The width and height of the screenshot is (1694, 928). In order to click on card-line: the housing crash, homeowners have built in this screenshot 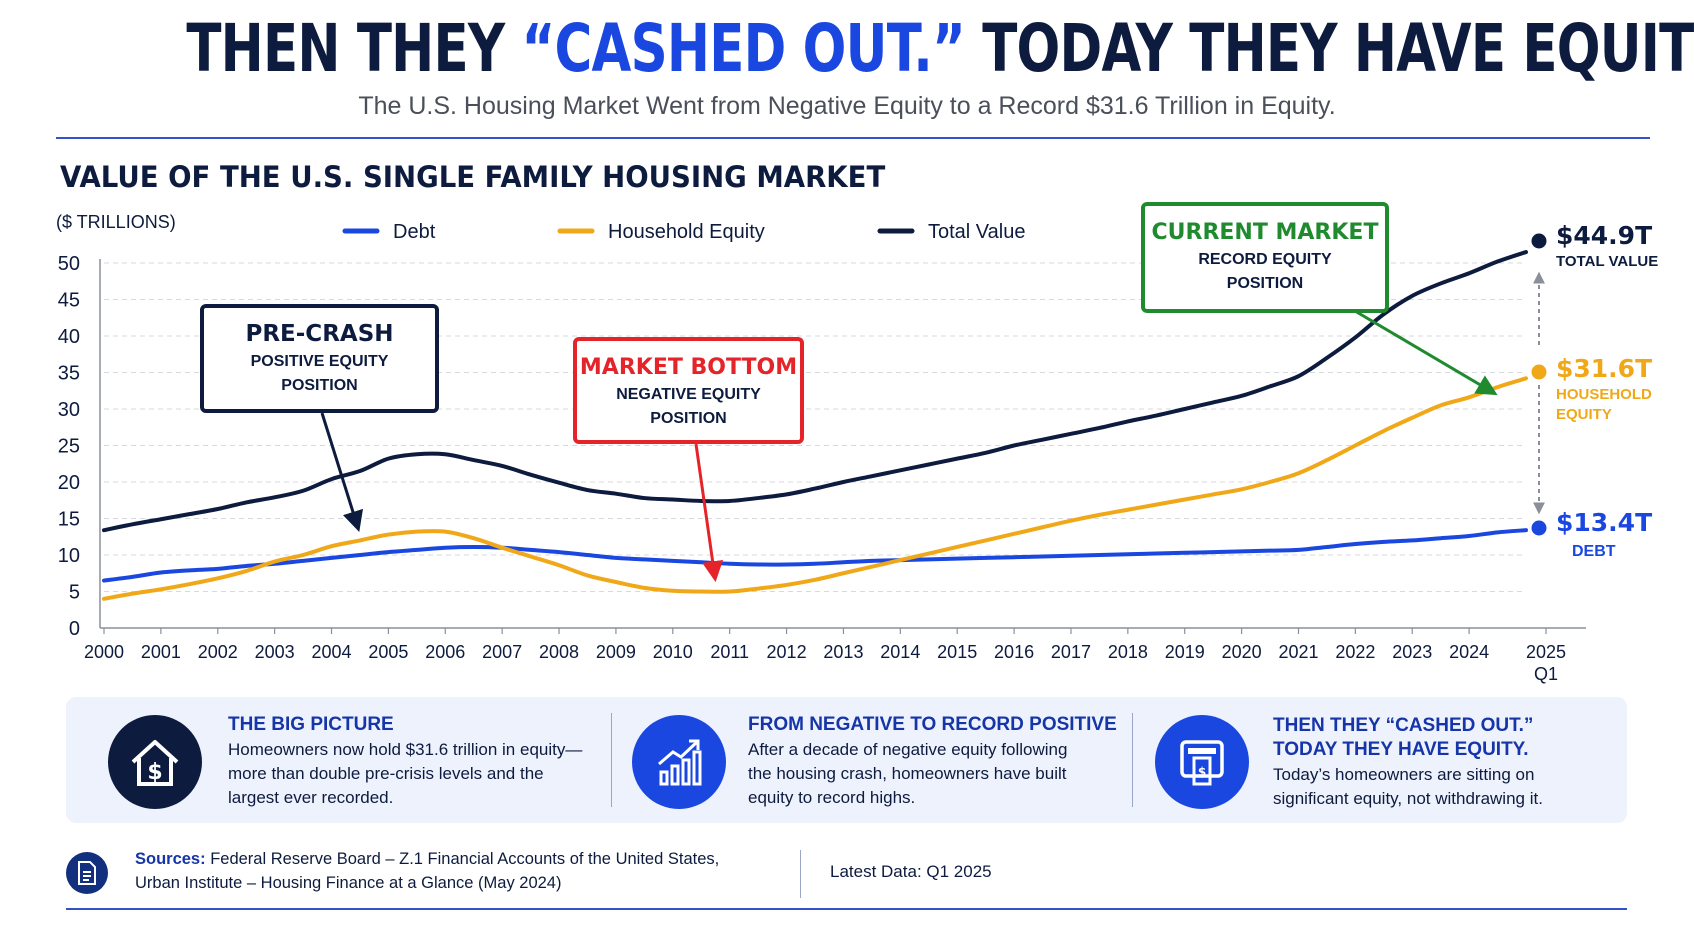, I will do `click(907, 773)`.